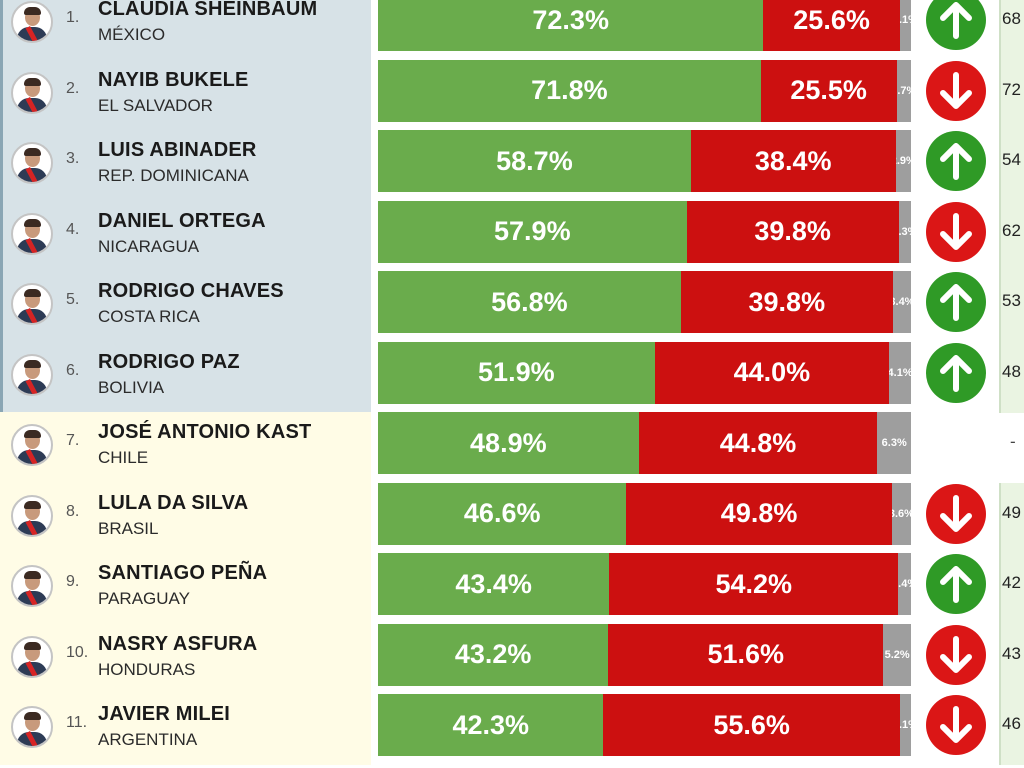 The image size is (1024, 768). What do you see at coordinates (512, 236) in the screenshot?
I see `leader-row: 4. DANIEL ORTEGA NICARAGUA 57.9%39.8%2.3% 62` at bounding box center [512, 236].